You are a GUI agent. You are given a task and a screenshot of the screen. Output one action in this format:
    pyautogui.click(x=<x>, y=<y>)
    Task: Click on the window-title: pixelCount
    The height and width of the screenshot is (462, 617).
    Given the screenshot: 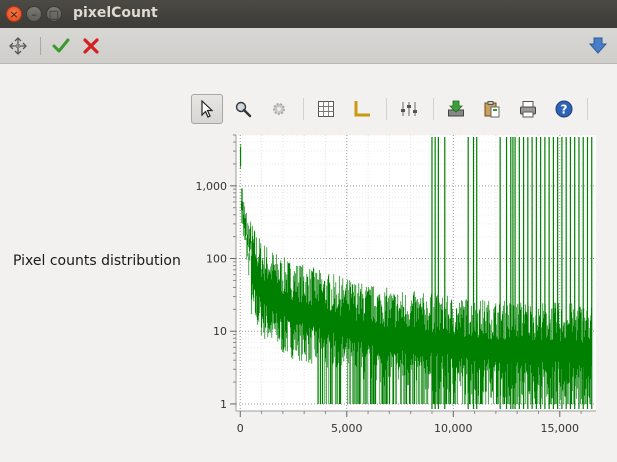 What is the action you would take?
    pyautogui.click(x=115, y=13)
    